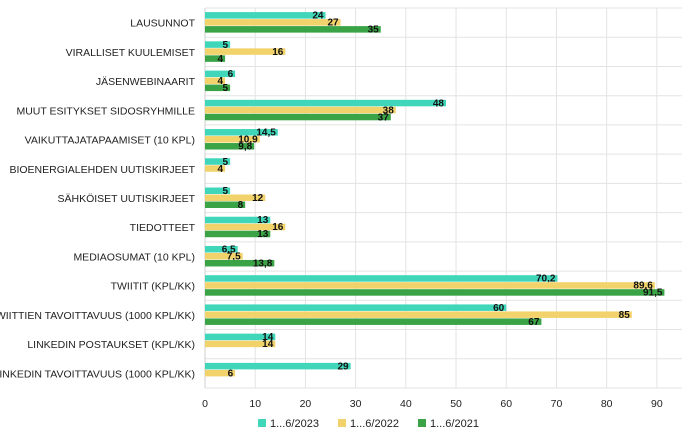 The height and width of the screenshot is (441, 700). What do you see at coordinates (278, 227) in the screenshot?
I see `data-label-7-1: 16` at bounding box center [278, 227].